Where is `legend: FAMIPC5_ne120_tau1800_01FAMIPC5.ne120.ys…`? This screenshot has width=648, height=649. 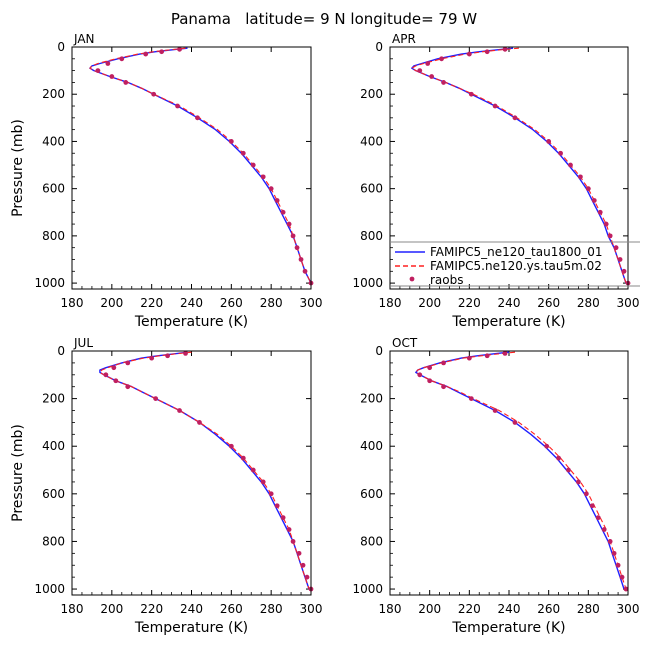 legend: FAMIPC5_ne120_tau1800_01FAMIPC5.ne120.ys… is located at coordinates (515, 264).